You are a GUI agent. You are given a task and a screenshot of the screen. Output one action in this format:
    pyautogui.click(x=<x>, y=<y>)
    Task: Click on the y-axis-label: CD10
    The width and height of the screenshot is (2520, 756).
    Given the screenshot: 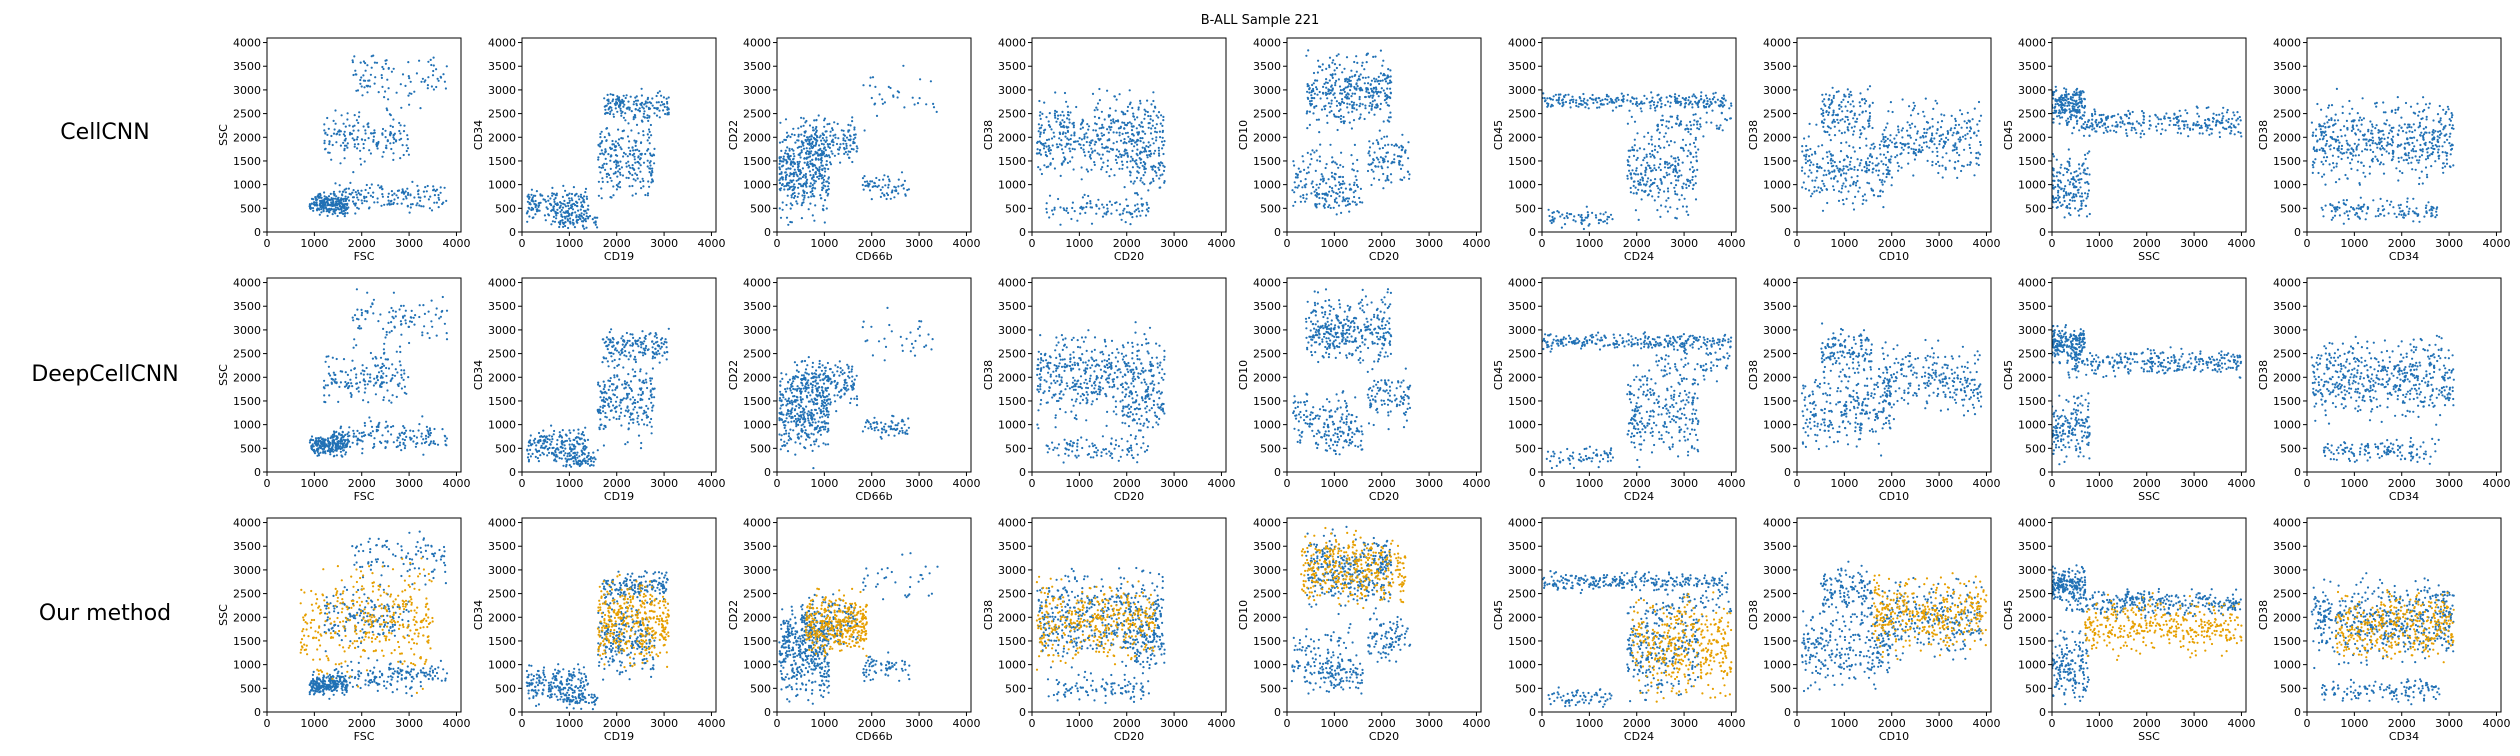 What is the action you would take?
    pyautogui.click(x=1243, y=135)
    